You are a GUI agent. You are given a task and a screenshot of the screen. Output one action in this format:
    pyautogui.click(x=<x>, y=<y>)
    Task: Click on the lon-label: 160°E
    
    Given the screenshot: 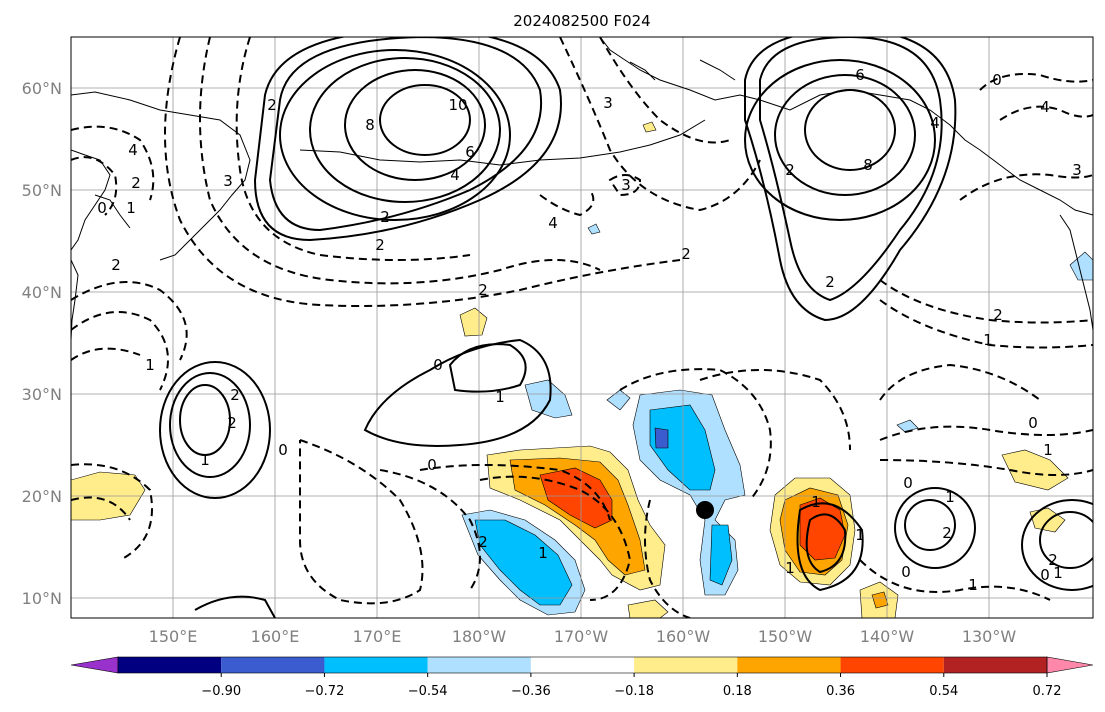 What is the action you would take?
    pyautogui.click(x=275, y=636)
    